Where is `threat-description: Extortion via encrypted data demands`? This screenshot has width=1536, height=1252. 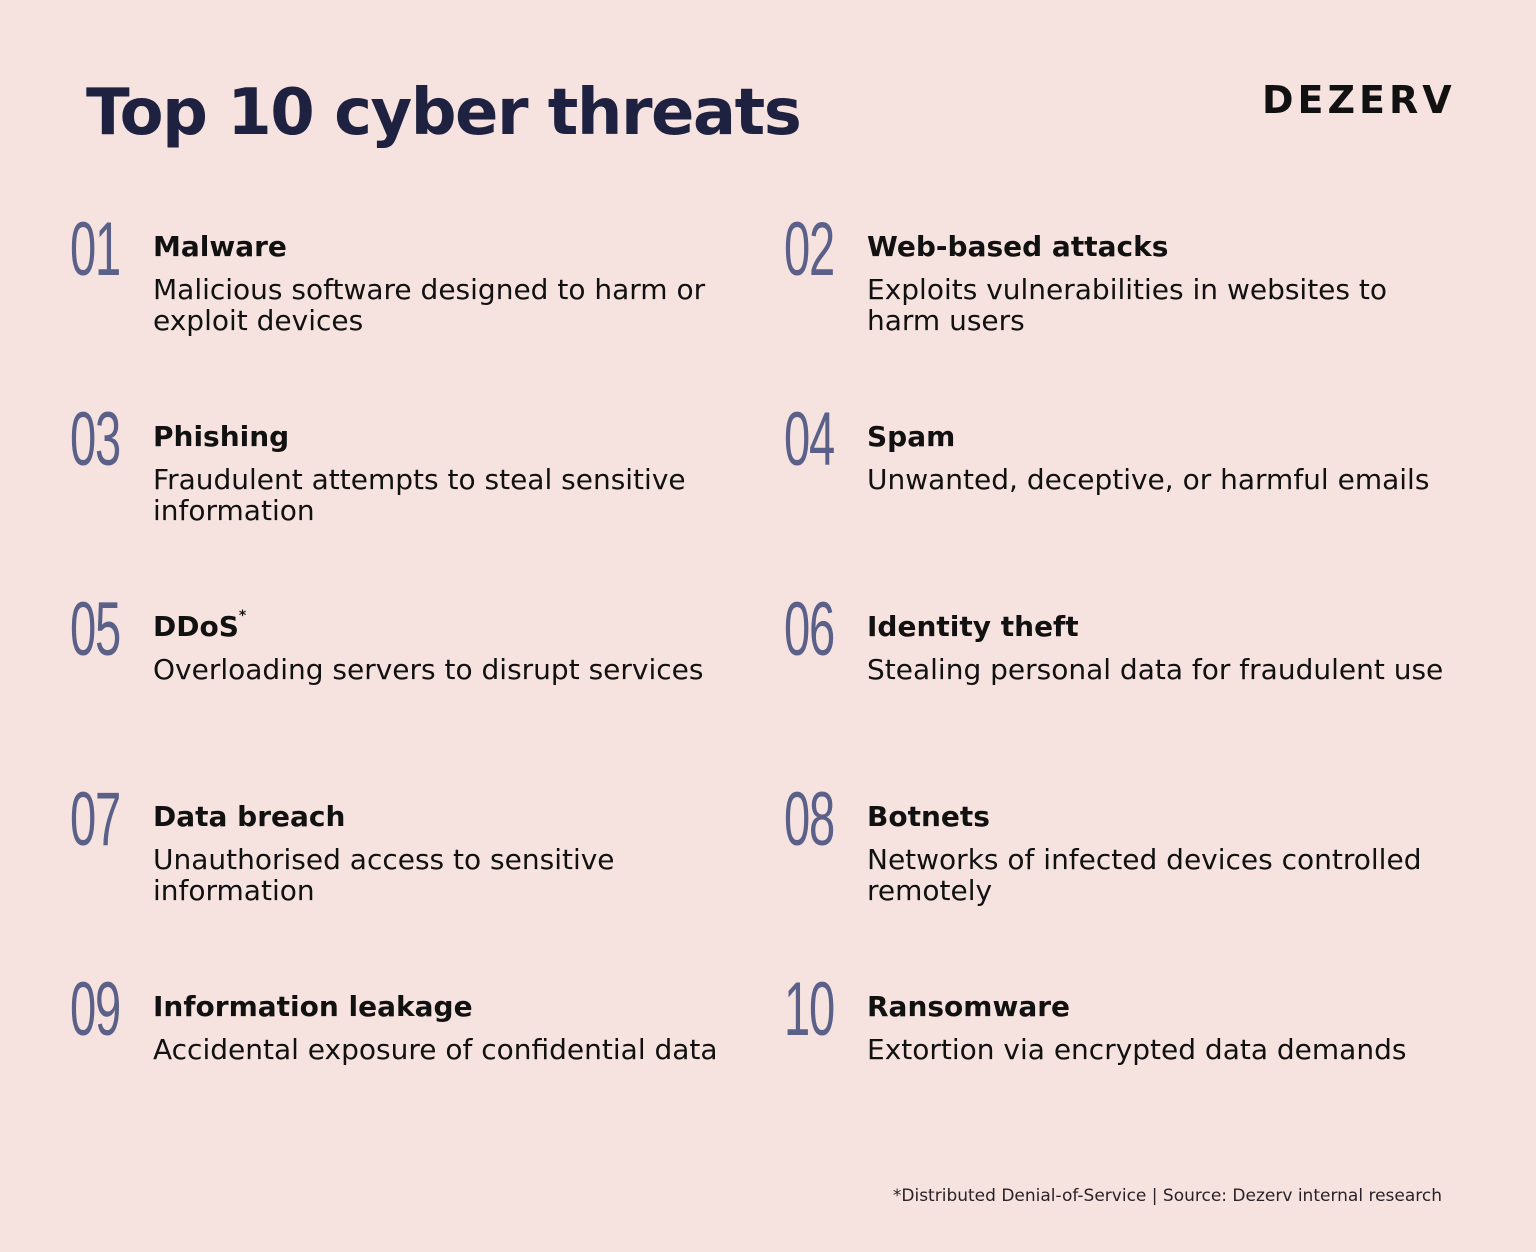 threat-description: Extortion via encrypted data demands is located at coordinates (1137, 1049).